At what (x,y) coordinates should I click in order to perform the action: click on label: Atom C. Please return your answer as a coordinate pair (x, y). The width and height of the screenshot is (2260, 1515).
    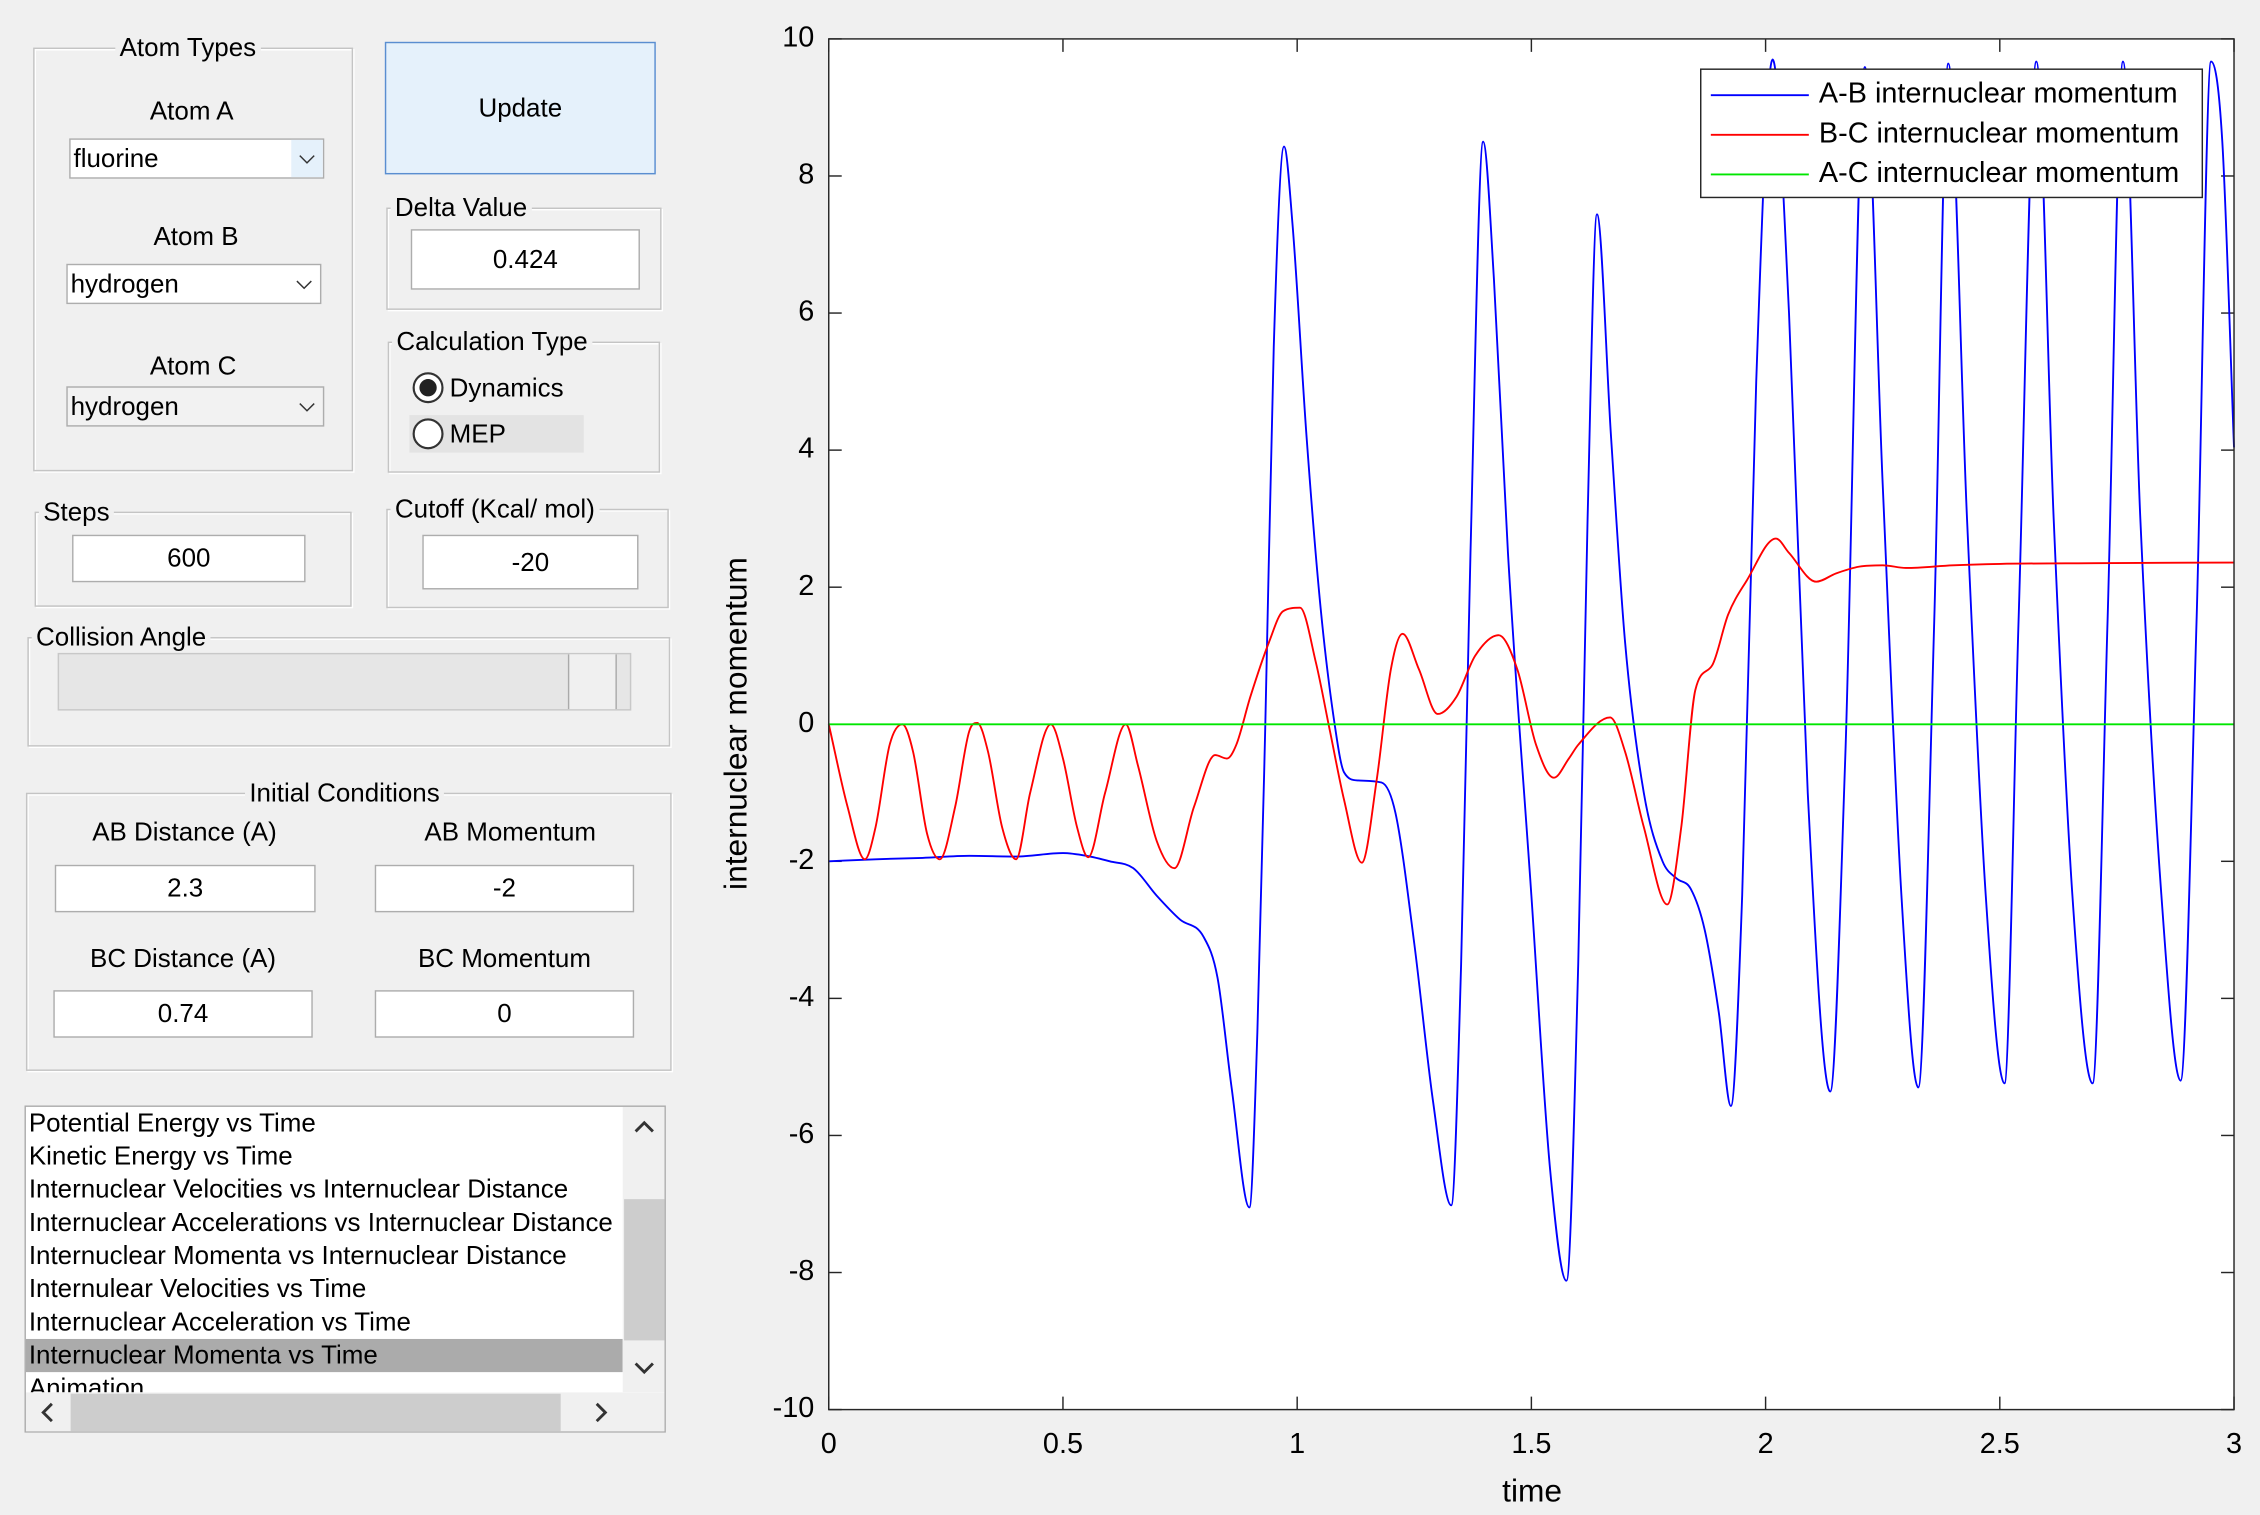
    Looking at the image, I should click on (193, 366).